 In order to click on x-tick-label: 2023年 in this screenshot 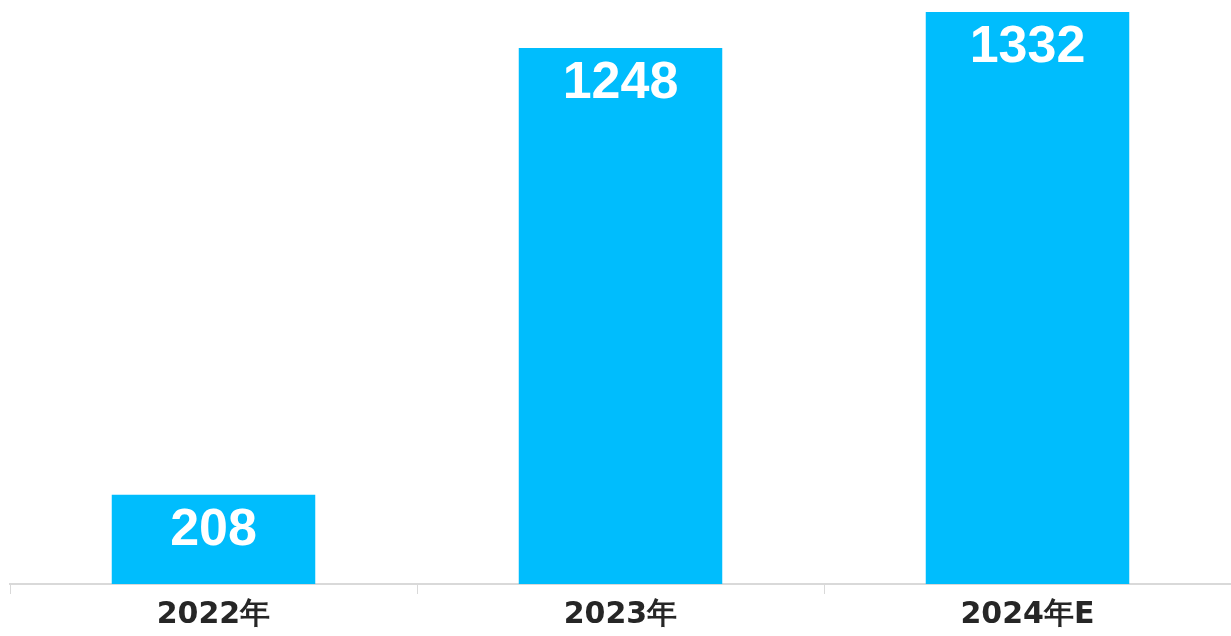, I will do `click(620, 612)`.